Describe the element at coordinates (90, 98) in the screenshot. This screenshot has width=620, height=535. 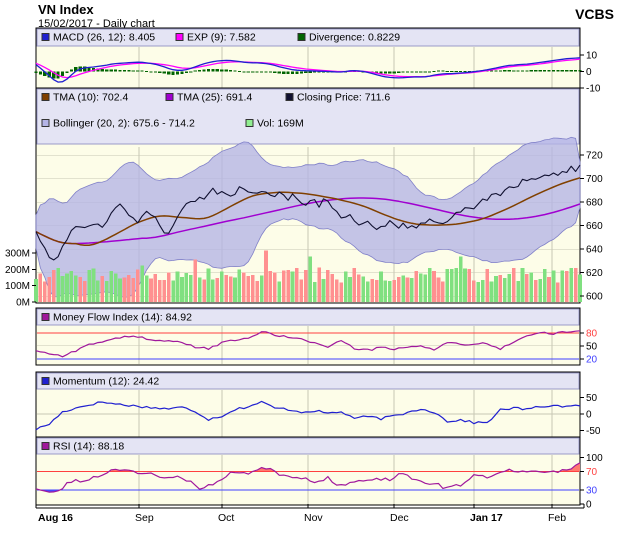
I see `legend-label: TMA (10): 702.4` at that location.